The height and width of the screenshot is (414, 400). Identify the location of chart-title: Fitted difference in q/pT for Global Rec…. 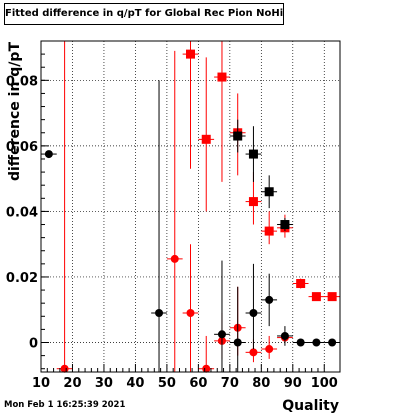
(144, 14).